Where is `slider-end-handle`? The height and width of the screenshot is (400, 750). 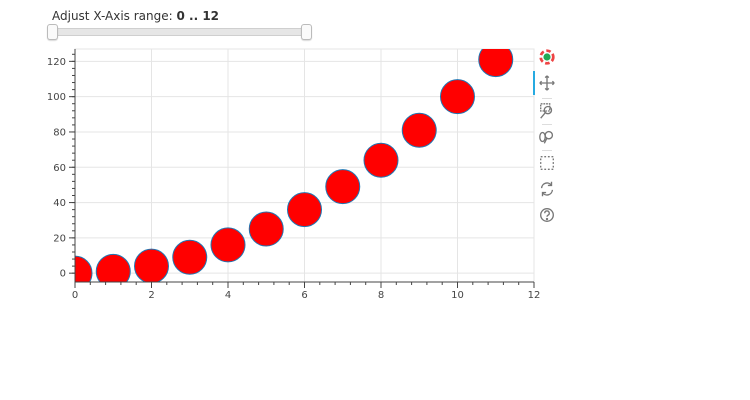
slider-end-handle is located at coordinates (306, 32).